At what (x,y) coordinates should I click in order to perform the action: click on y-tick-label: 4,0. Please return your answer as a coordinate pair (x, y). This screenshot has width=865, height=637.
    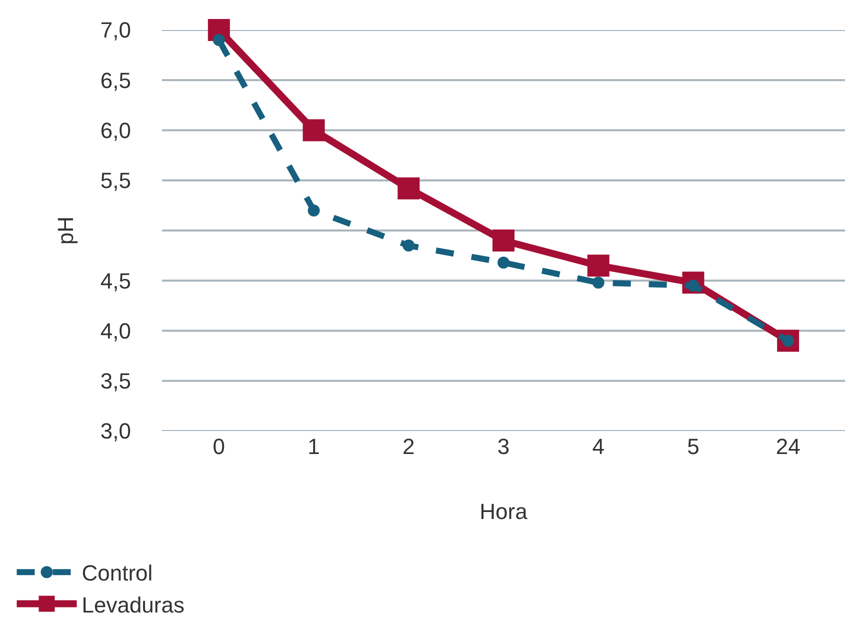
    Looking at the image, I should click on (115, 331).